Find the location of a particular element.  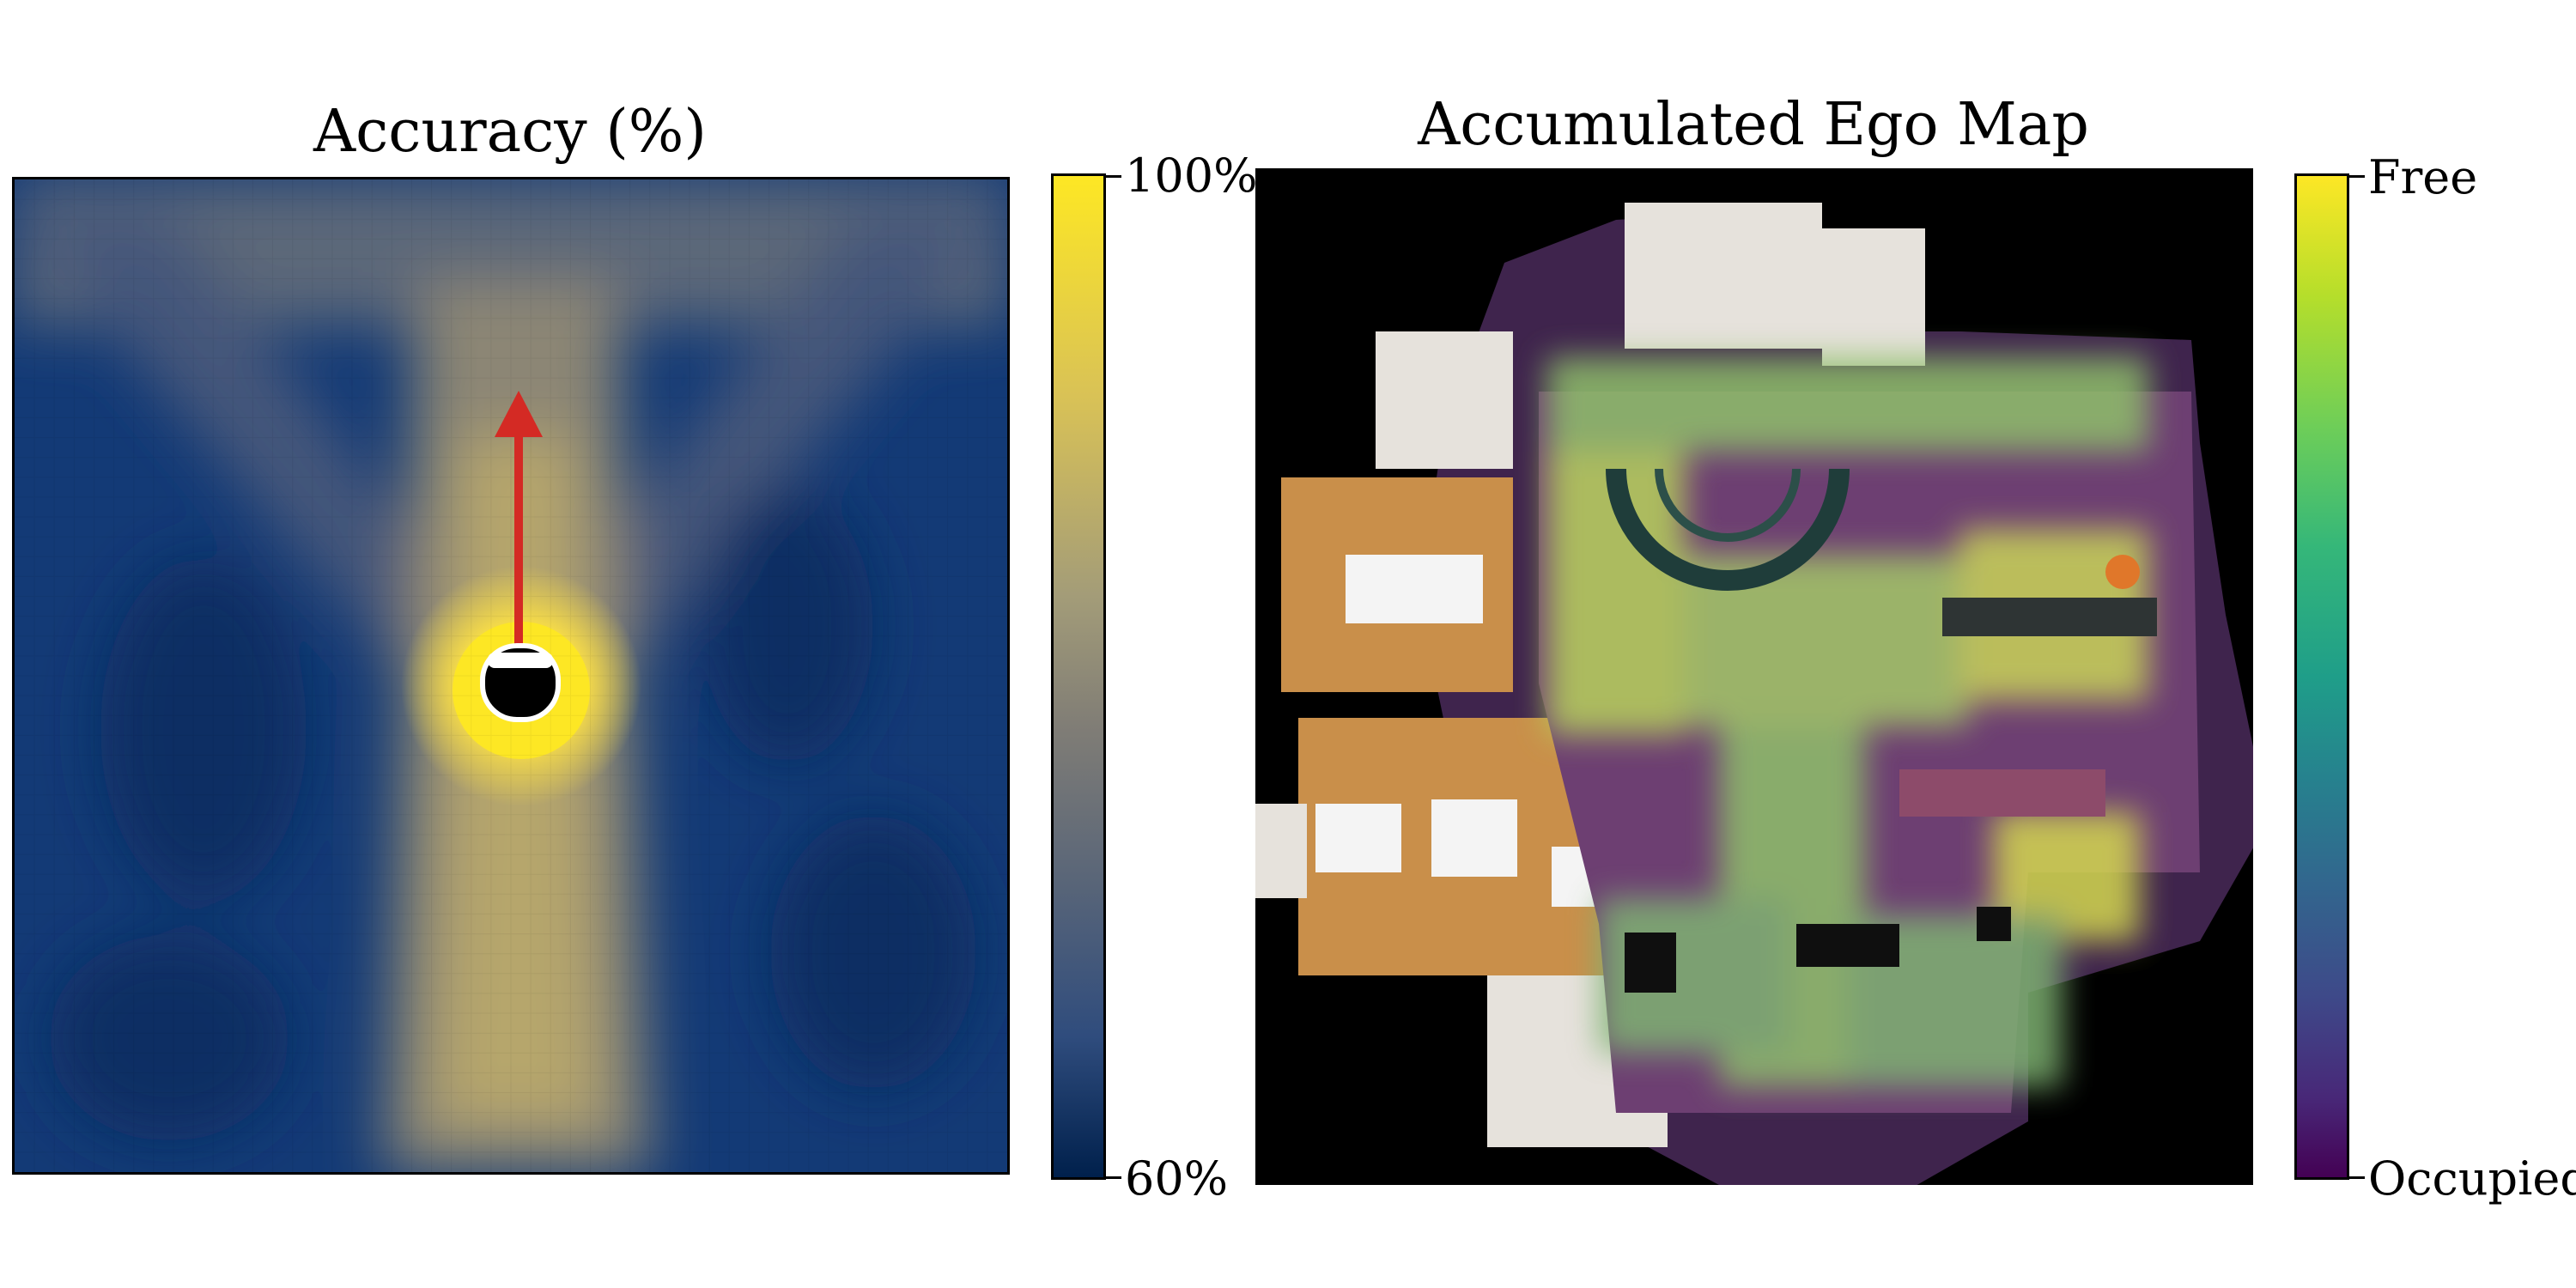

heading-arrow-icon is located at coordinates (519, 519).